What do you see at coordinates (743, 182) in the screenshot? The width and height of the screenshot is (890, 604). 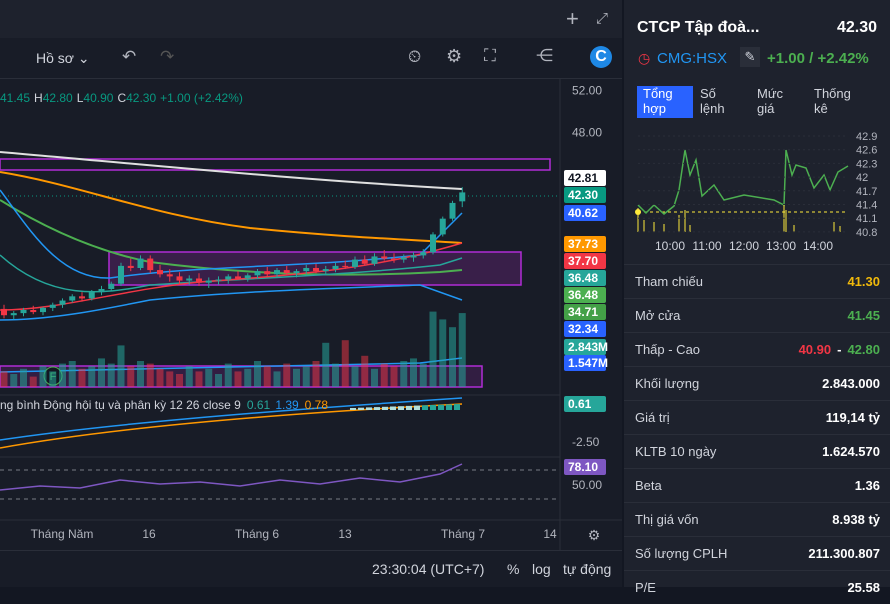 I see `intraday-line` at bounding box center [743, 182].